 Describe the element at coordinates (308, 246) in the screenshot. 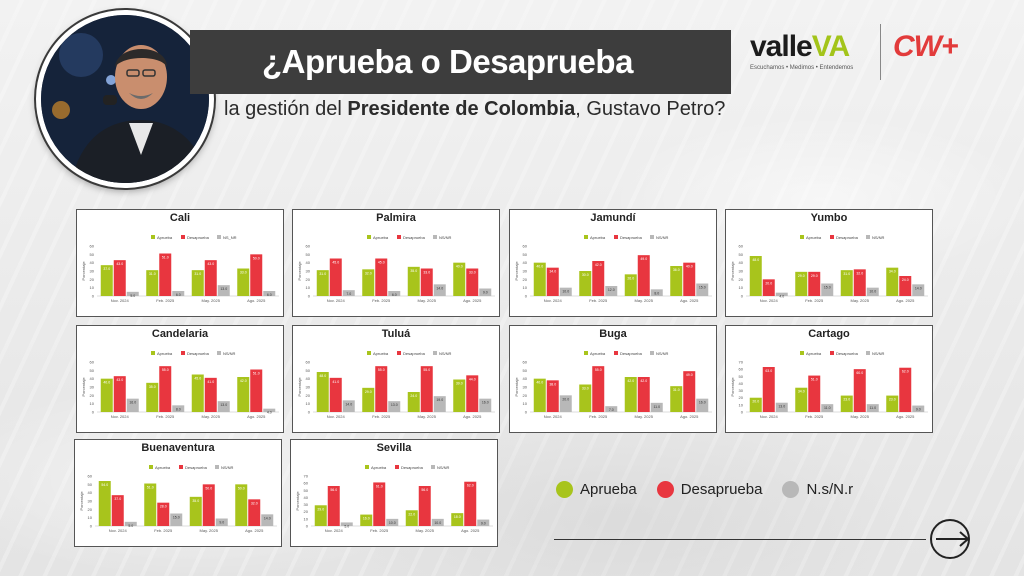

I see `y-tick-label: 60` at that location.